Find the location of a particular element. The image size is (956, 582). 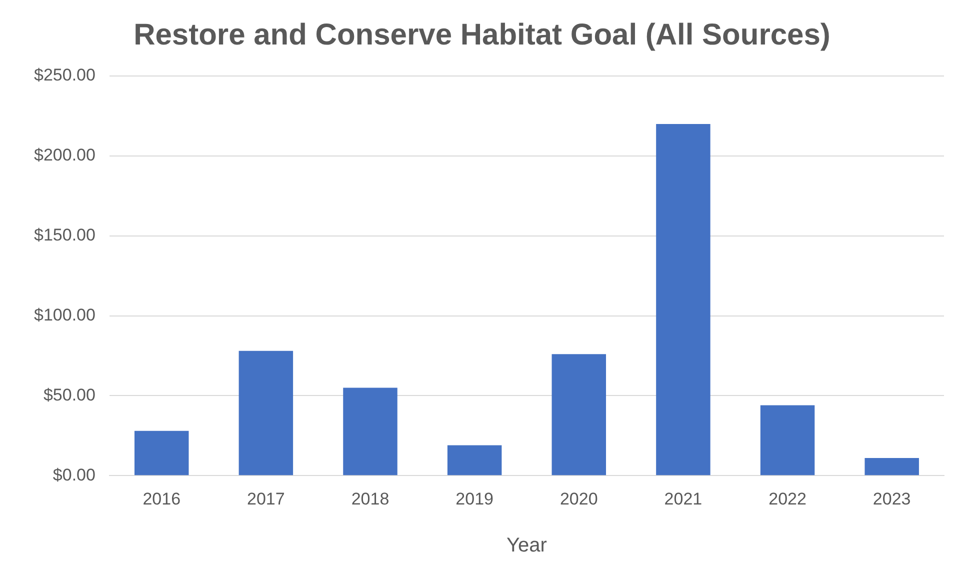

chart-title: Restore and Conserve Habitat Goal (All Sources) is located at coordinates (482, 35).